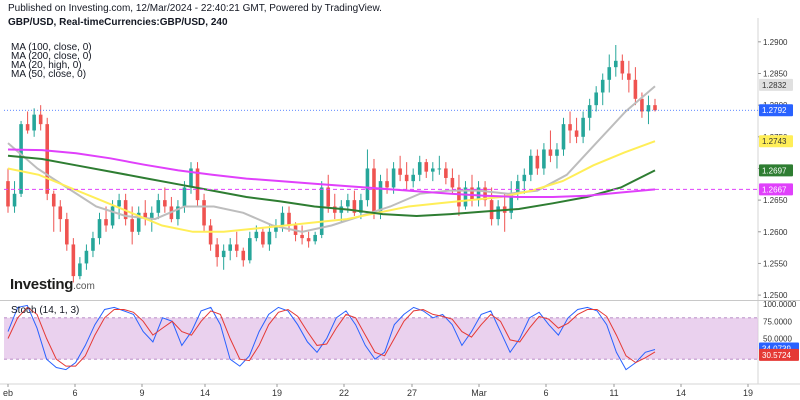 Image resolution: width=800 pixels, height=400 pixels. What do you see at coordinates (51, 47) in the screenshot?
I see `legend-ma100: MA (100, close, 0)` at bounding box center [51, 47].